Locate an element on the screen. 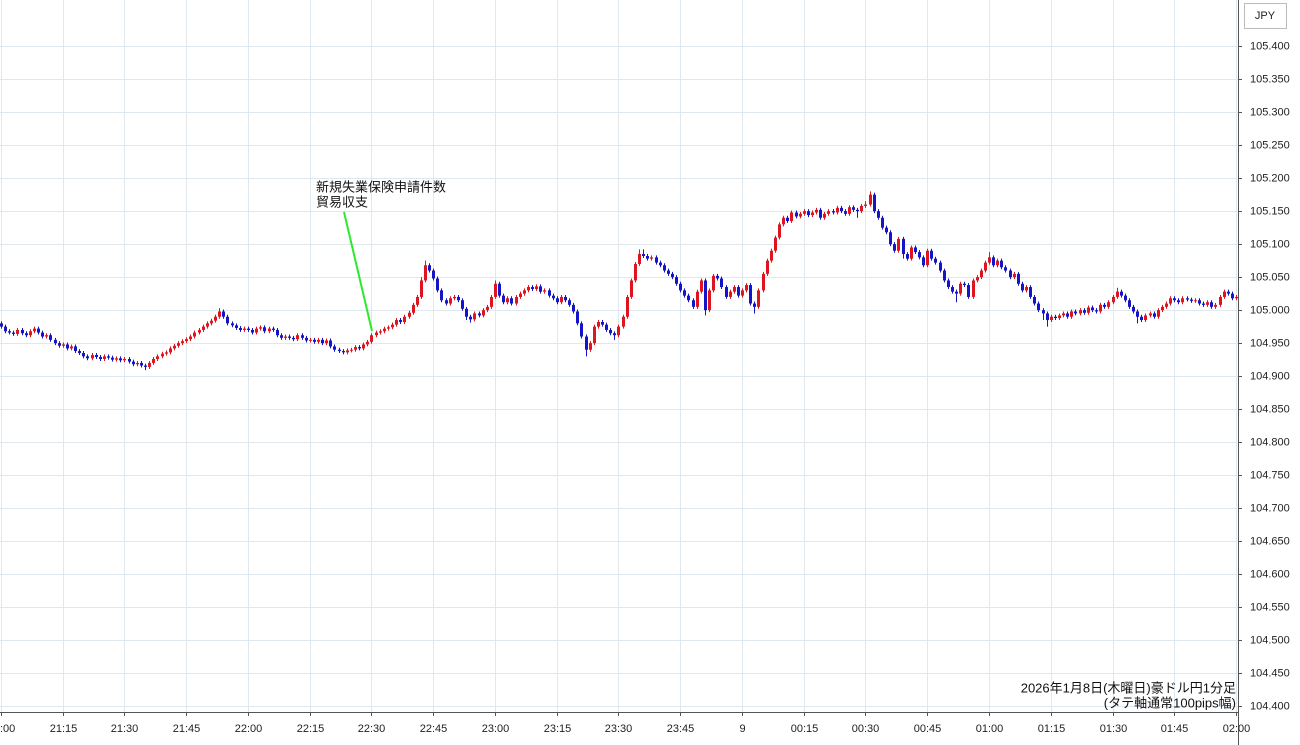 The width and height of the screenshot is (1300, 745). y-tick-label: 105.200 is located at coordinates (1270, 178).